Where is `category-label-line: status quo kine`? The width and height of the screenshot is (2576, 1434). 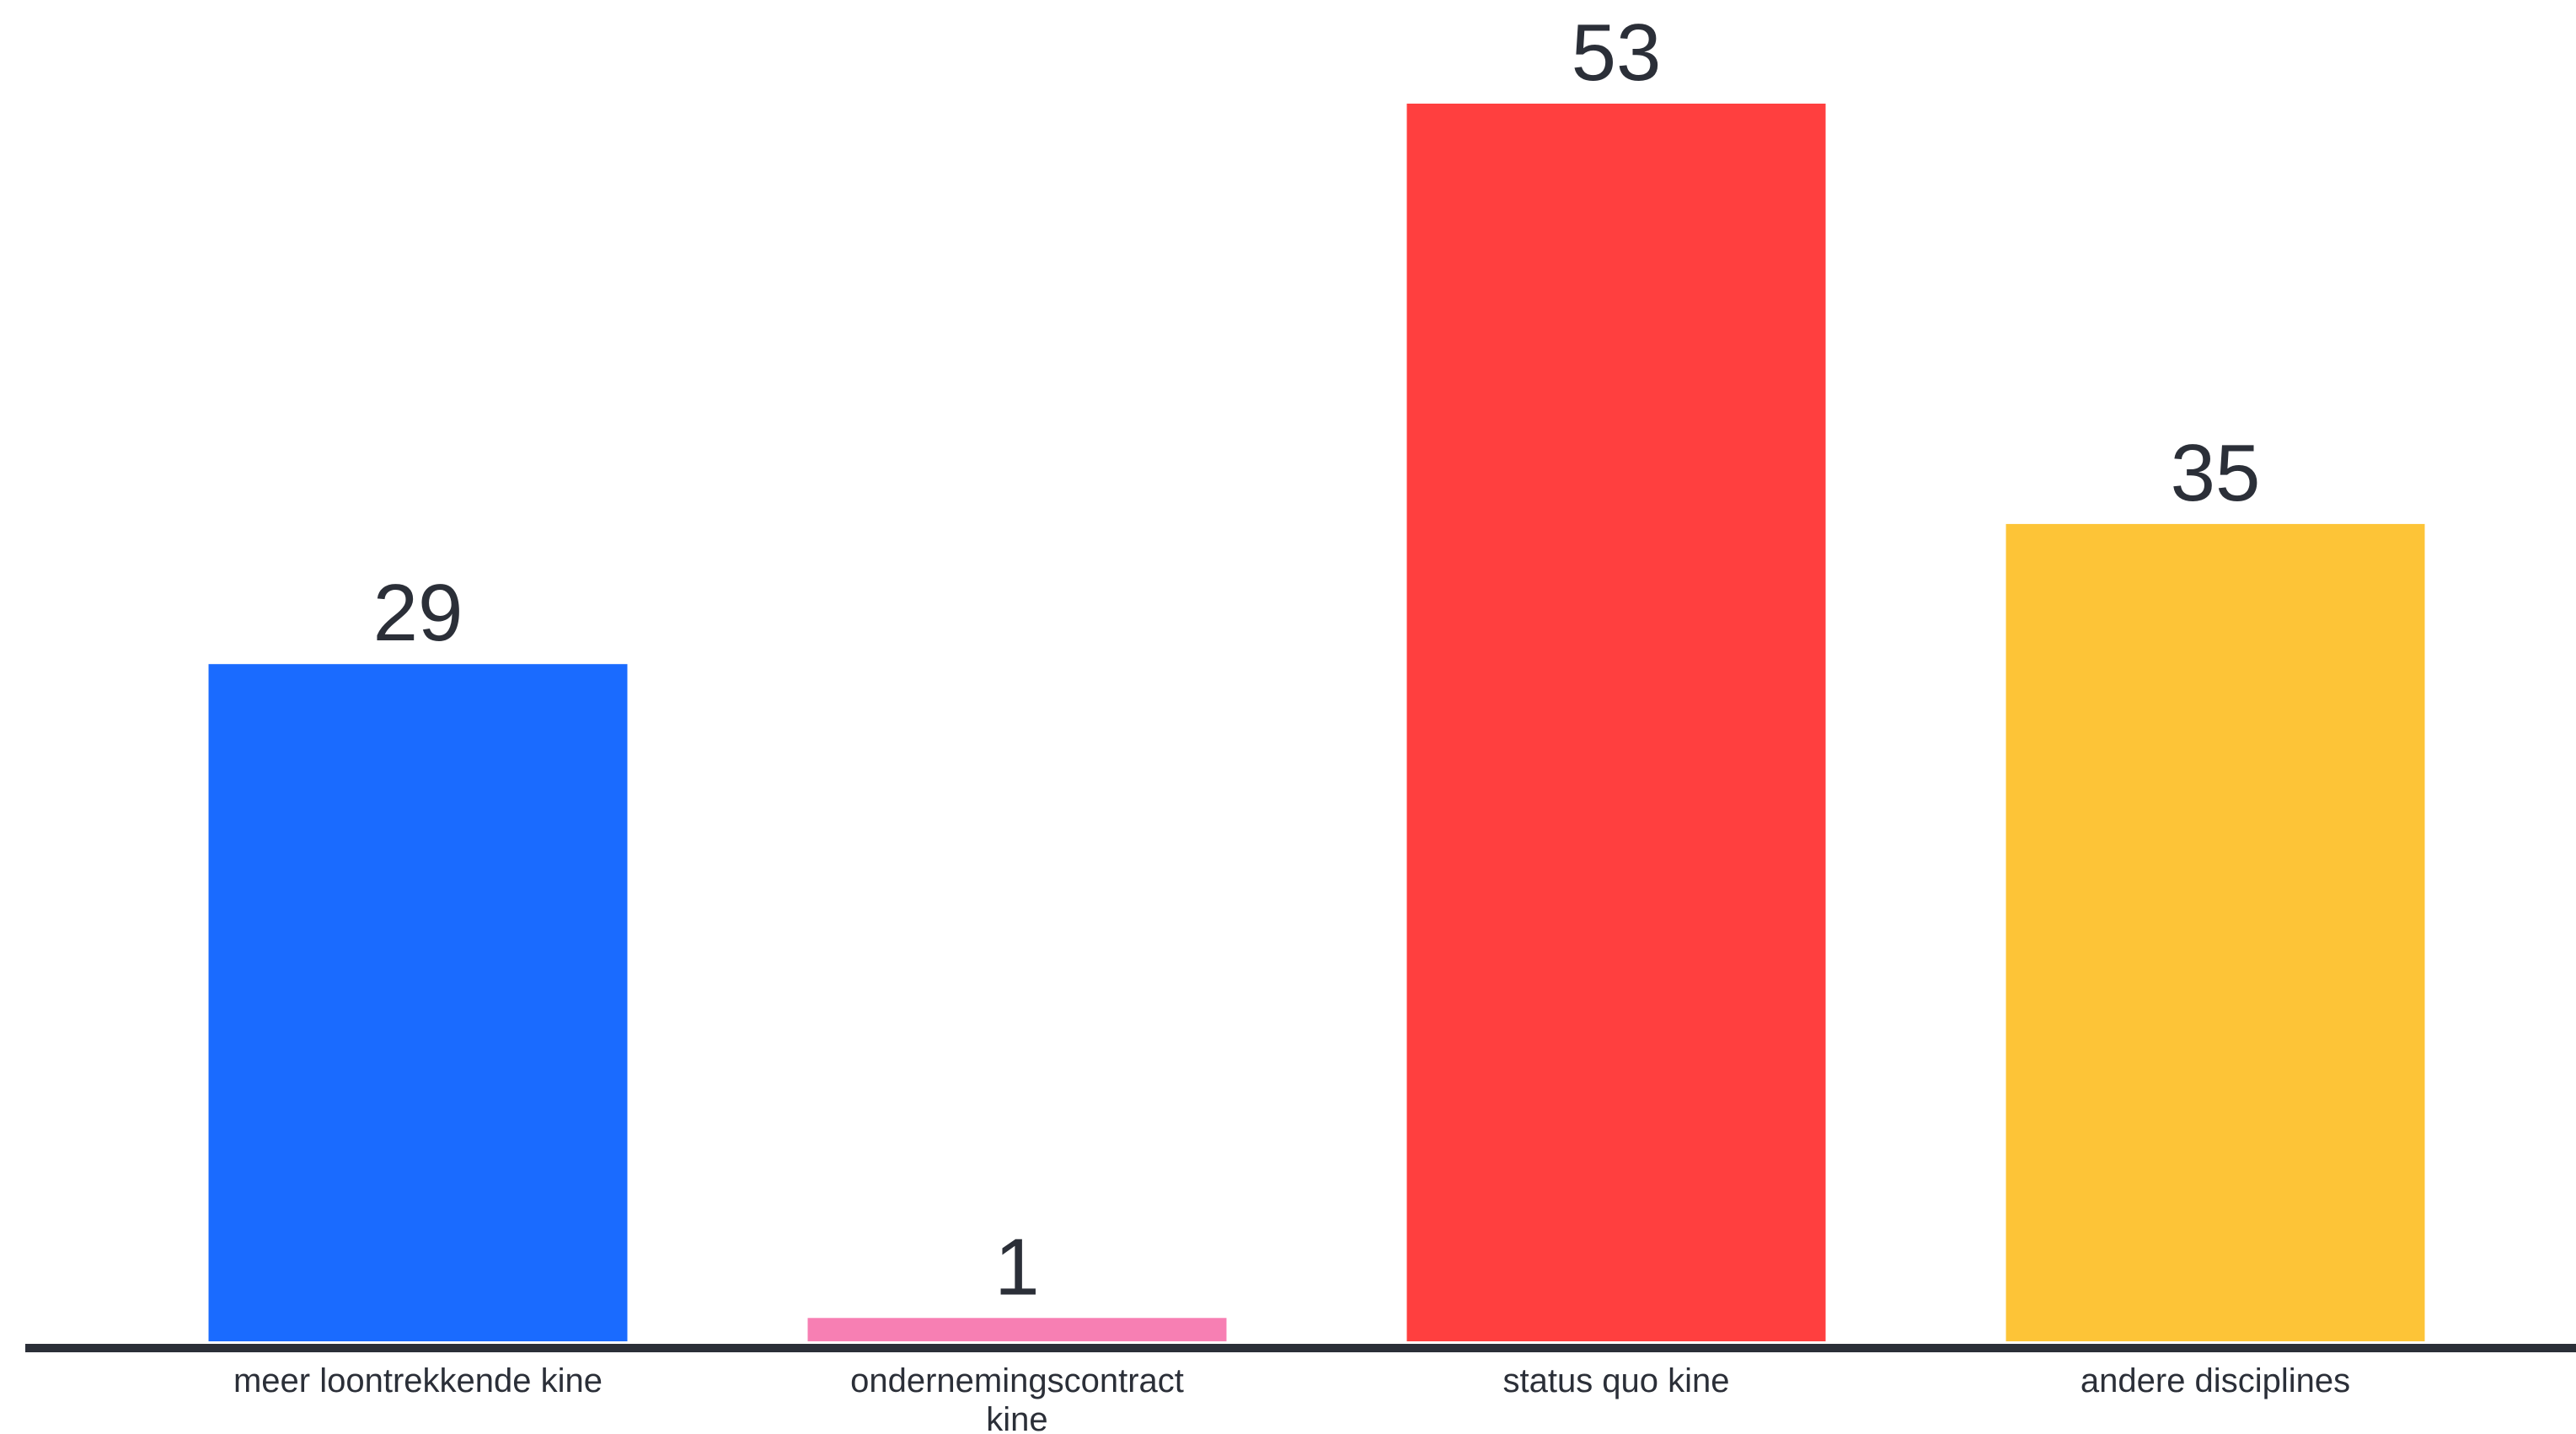
category-label-line: status quo kine is located at coordinates (1615, 1380).